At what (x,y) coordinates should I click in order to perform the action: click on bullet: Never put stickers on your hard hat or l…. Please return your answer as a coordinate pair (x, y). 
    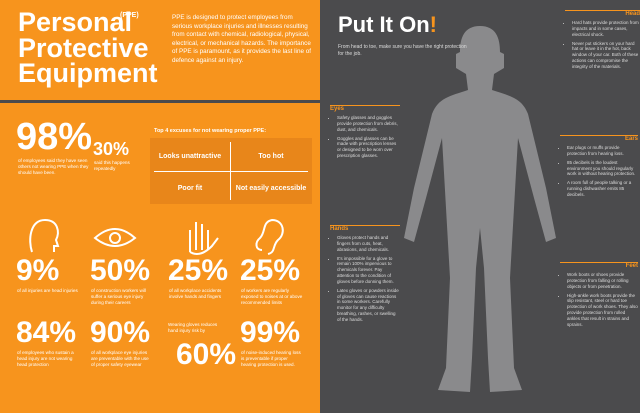
    Looking at the image, I should click on (606, 55).